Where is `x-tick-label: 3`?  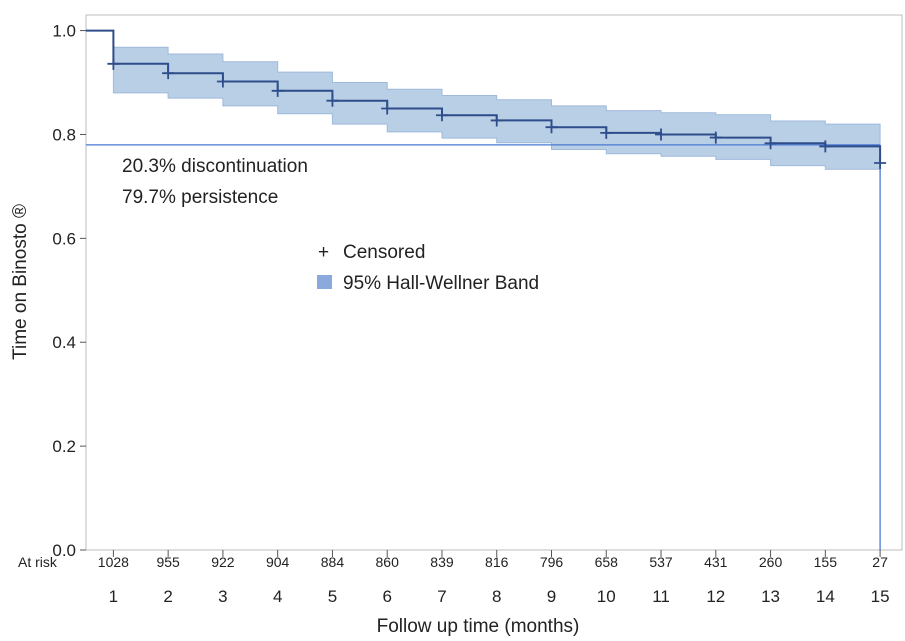
x-tick-label: 3 is located at coordinates (222, 596).